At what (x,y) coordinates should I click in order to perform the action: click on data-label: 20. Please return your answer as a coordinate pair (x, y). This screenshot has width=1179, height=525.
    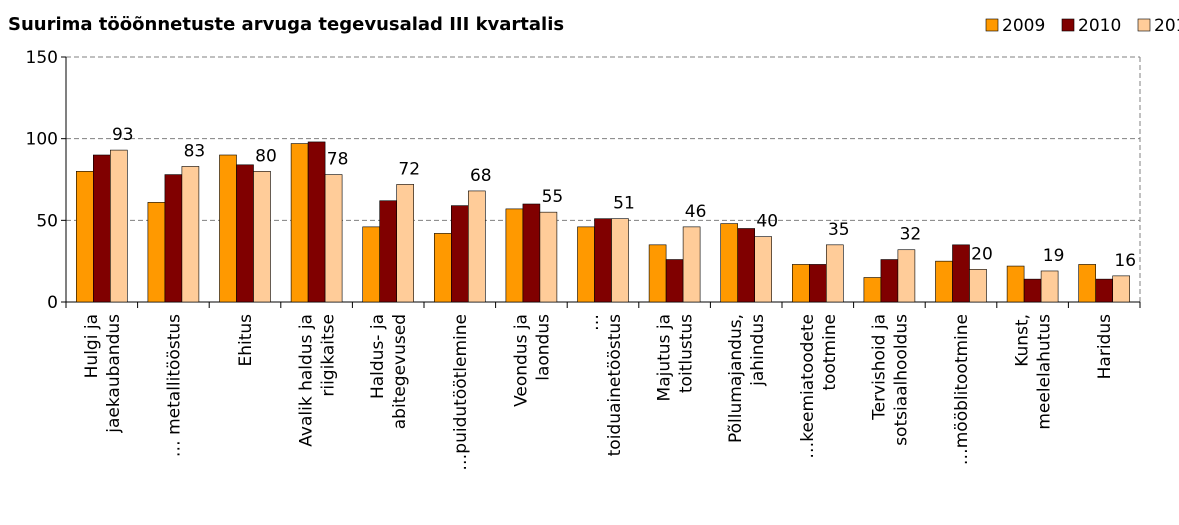
    Looking at the image, I should click on (982, 254).